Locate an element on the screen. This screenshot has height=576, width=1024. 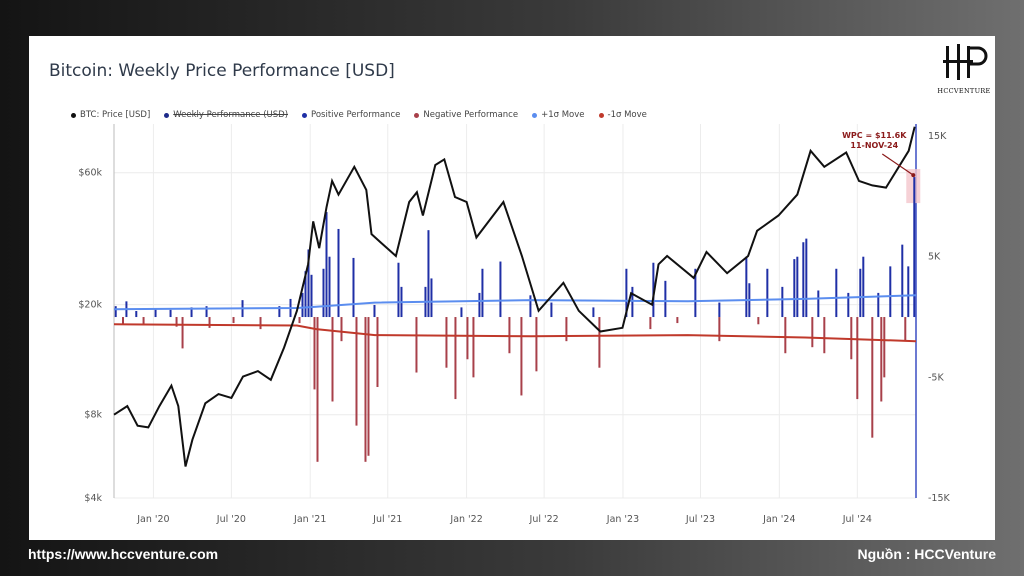
annotation-arrow is located at coordinates (897, 164).